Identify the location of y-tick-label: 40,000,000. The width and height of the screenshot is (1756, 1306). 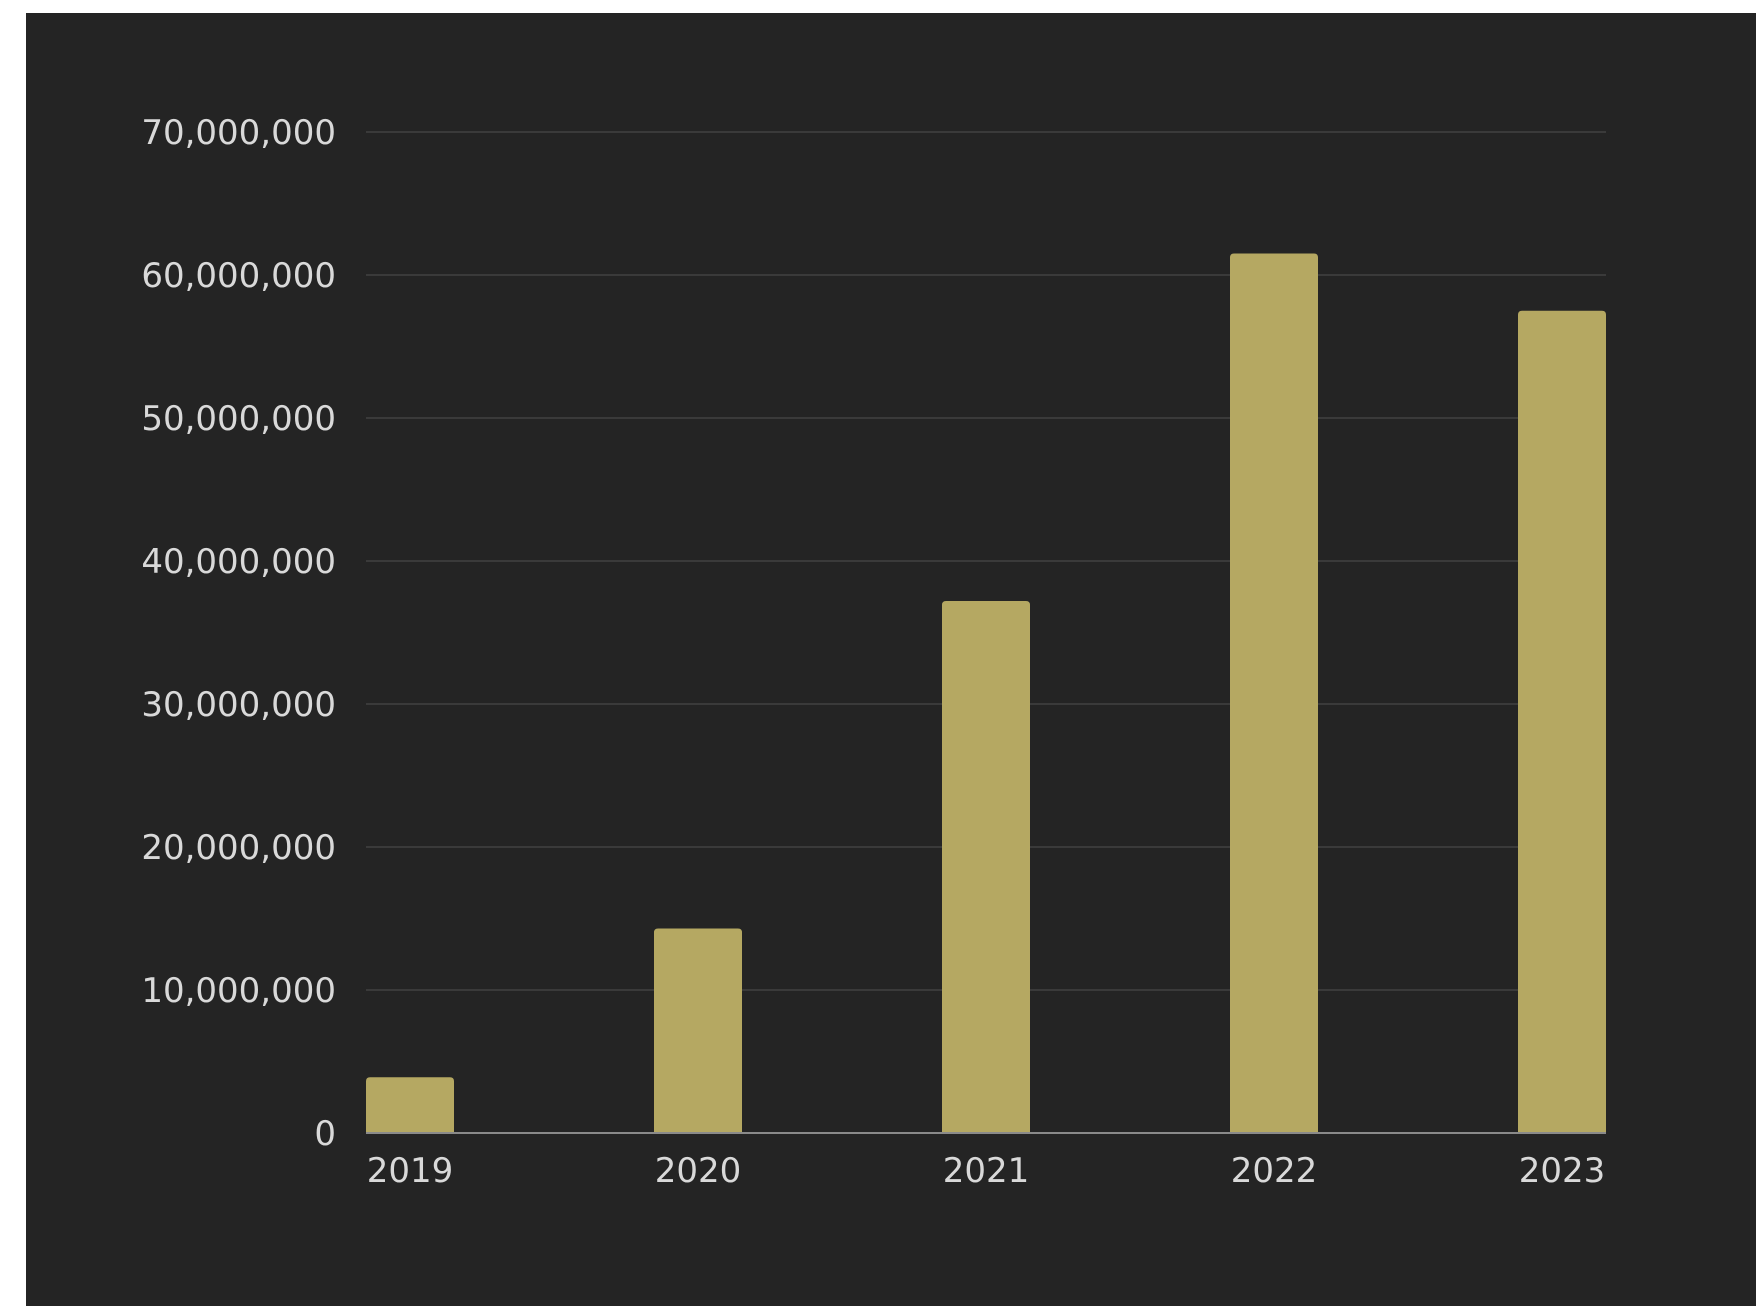
(238, 562).